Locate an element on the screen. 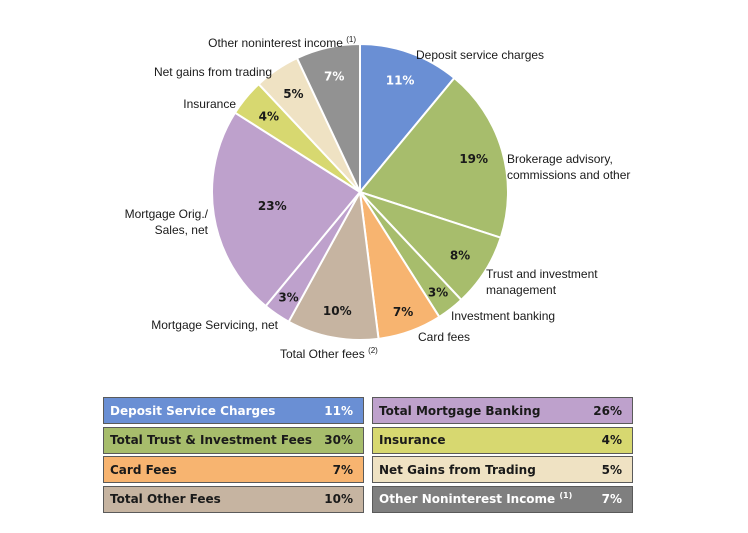 The image size is (748, 533). pie-pct-label-1: 19% is located at coordinates (473, 159).